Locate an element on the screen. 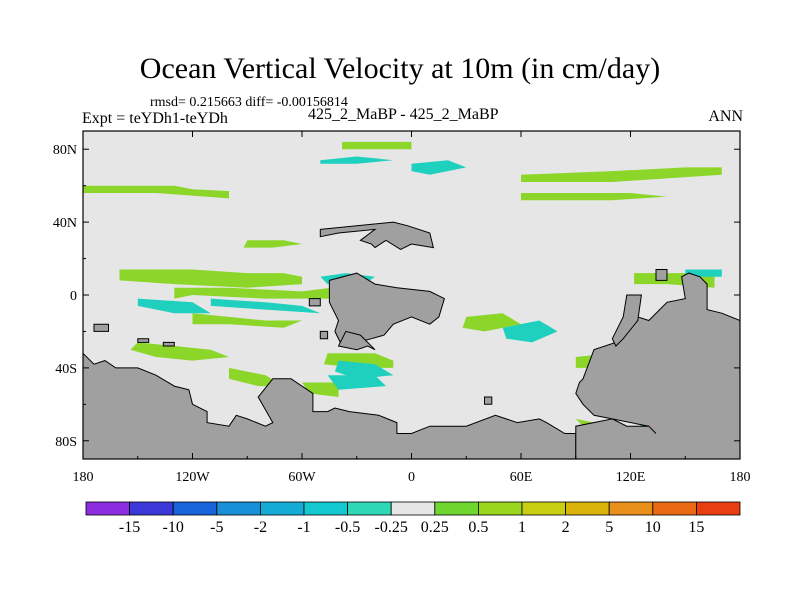  colorbar-label: -0.5 is located at coordinates (347, 527).